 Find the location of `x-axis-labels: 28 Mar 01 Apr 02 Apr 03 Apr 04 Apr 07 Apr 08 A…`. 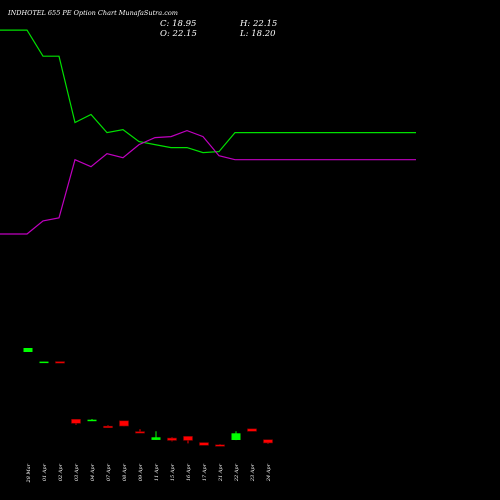

x-axis-labels: 28 Mar 01 Apr 02 Apr 03 Apr 04 Apr 07 Apr 08 A… is located at coordinates (149, 473).